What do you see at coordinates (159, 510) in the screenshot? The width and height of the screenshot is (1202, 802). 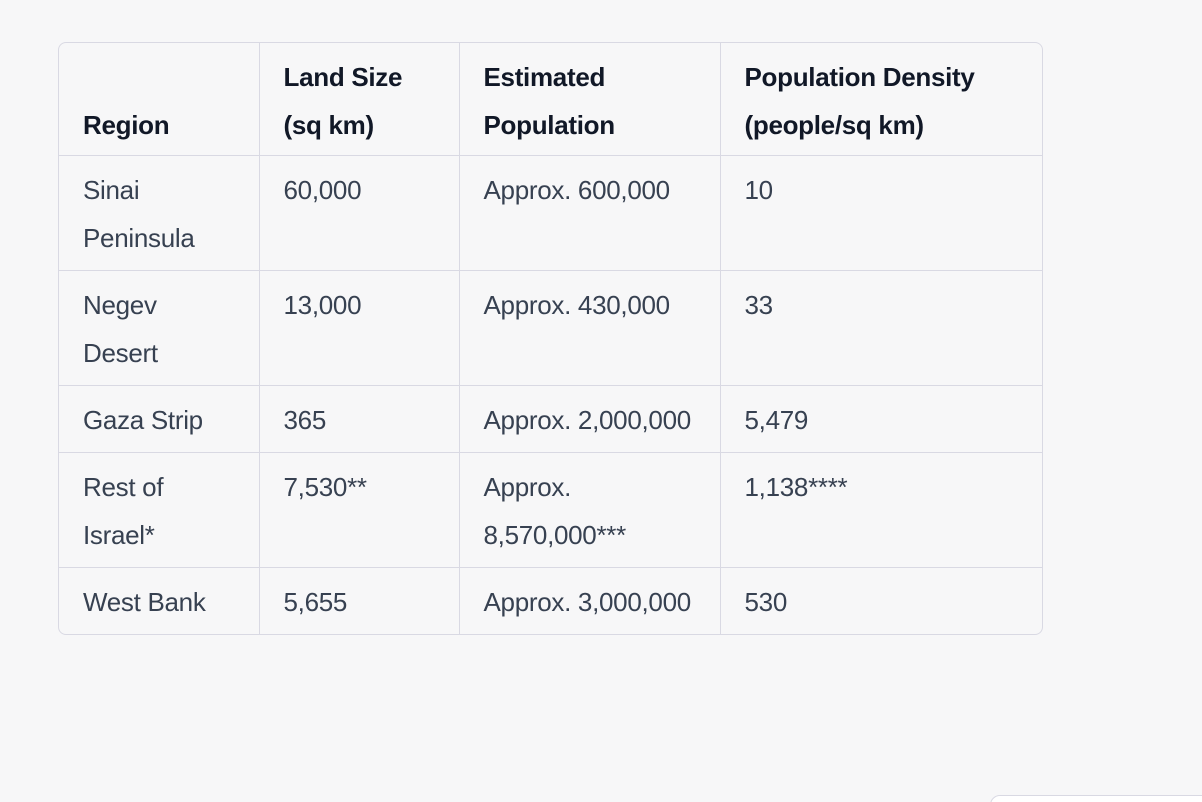 I see `cell-region: Rest of Israel*` at bounding box center [159, 510].